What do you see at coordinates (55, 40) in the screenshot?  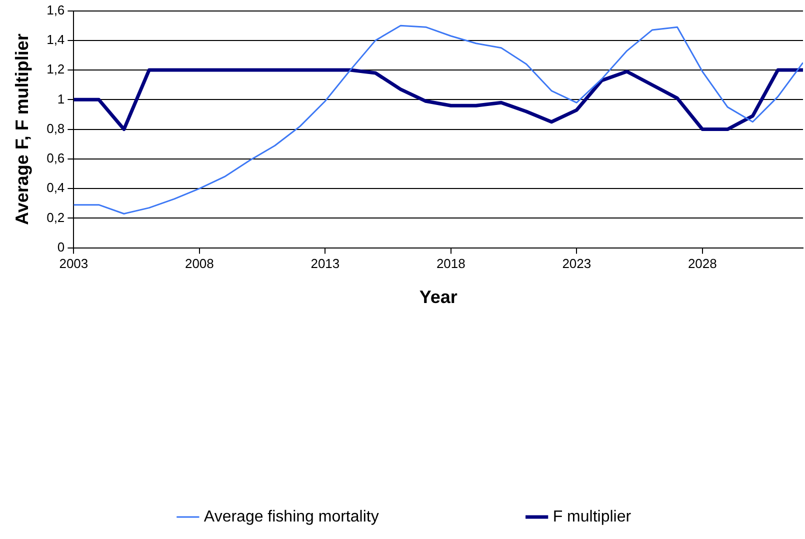 I see `y-tick-label: 1,4` at bounding box center [55, 40].